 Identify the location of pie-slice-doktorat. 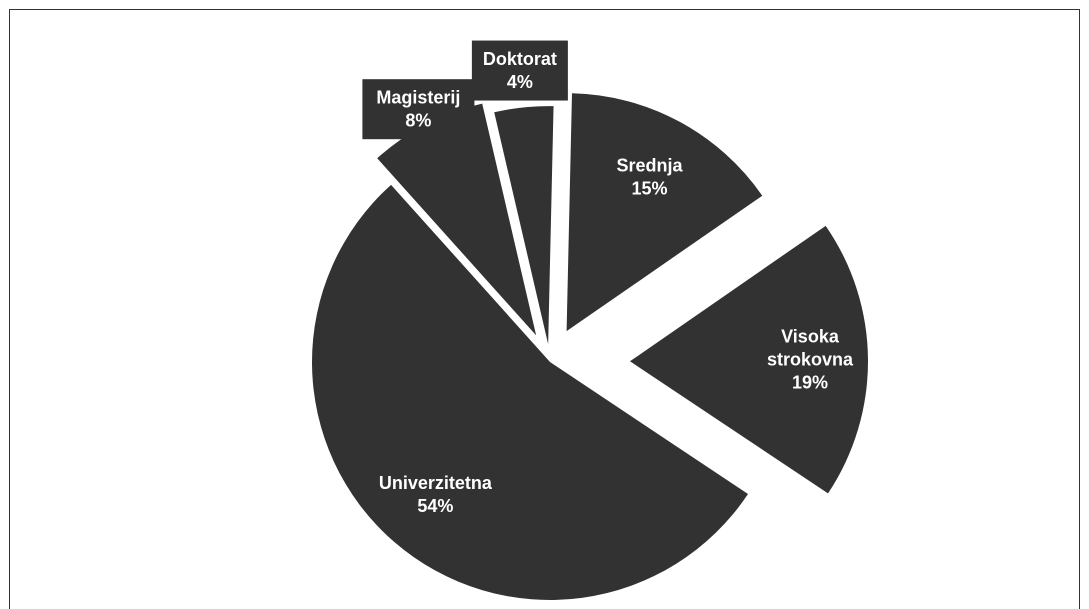
(524, 225).